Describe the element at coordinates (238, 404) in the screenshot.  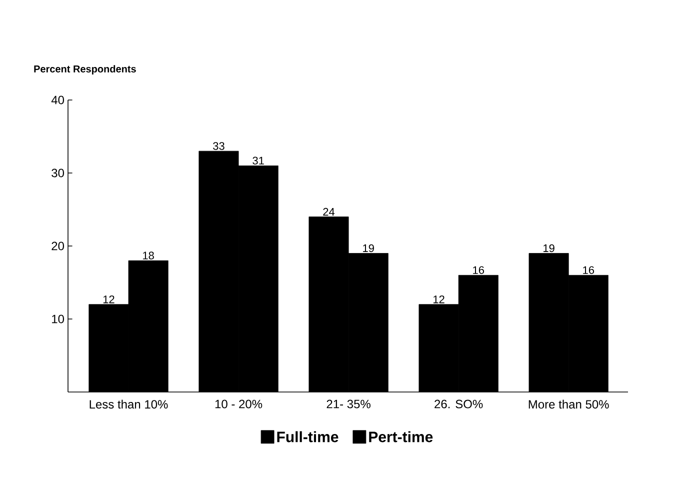
I see `x-tick-label: 10 - 20%` at that location.